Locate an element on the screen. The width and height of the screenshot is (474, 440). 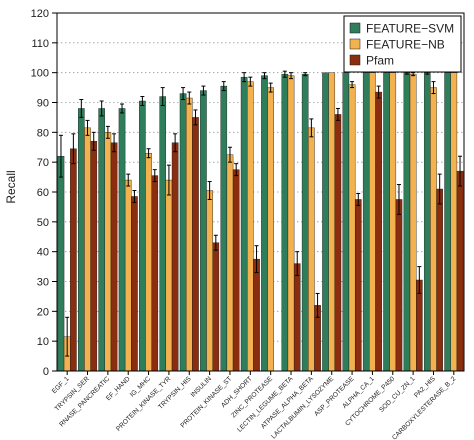
legend-label-1: FEATURE−NB is located at coordinates (405, 45).